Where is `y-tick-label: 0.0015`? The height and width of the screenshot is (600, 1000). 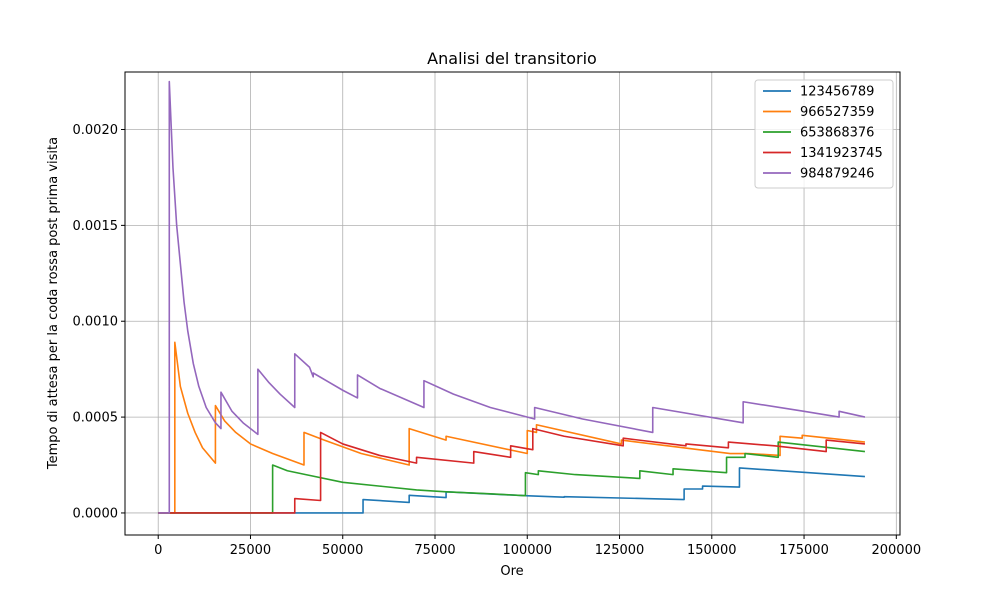 y-tick-label: 0.0015 is located at coordinates (96, 226).